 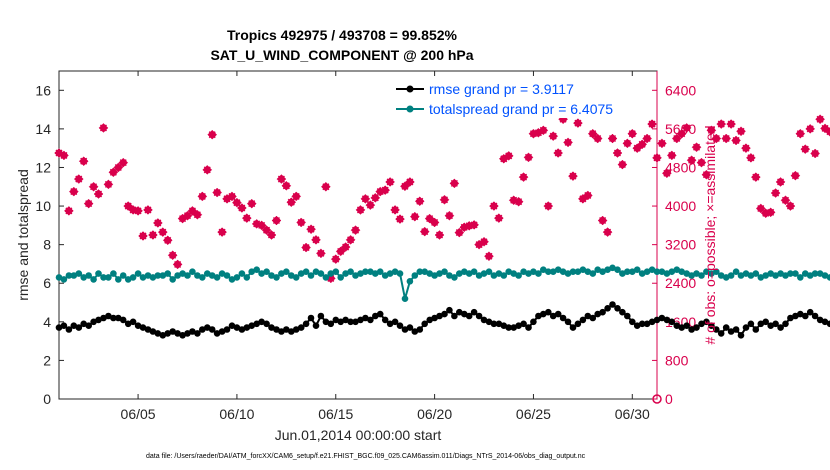 I want to click on legend-spread-label: totalspread grand pr = 6.4075, so click(x=521, y=109).